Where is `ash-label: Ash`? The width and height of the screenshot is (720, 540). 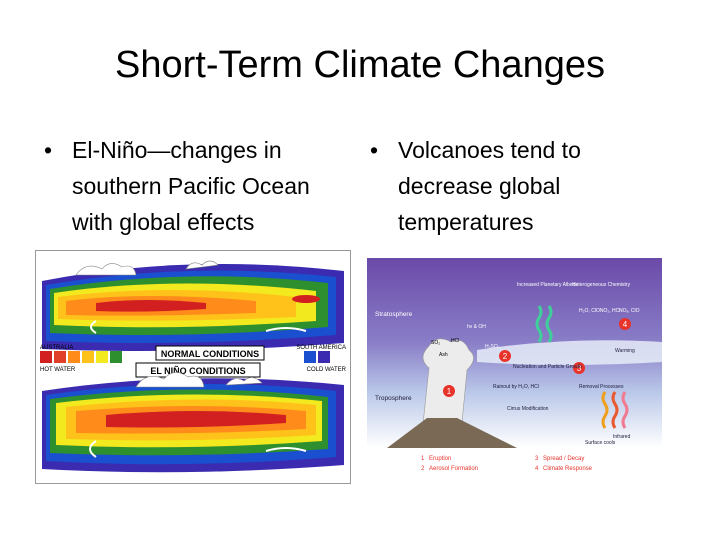
ash-label: Ash is located at coordinates (443, 355).